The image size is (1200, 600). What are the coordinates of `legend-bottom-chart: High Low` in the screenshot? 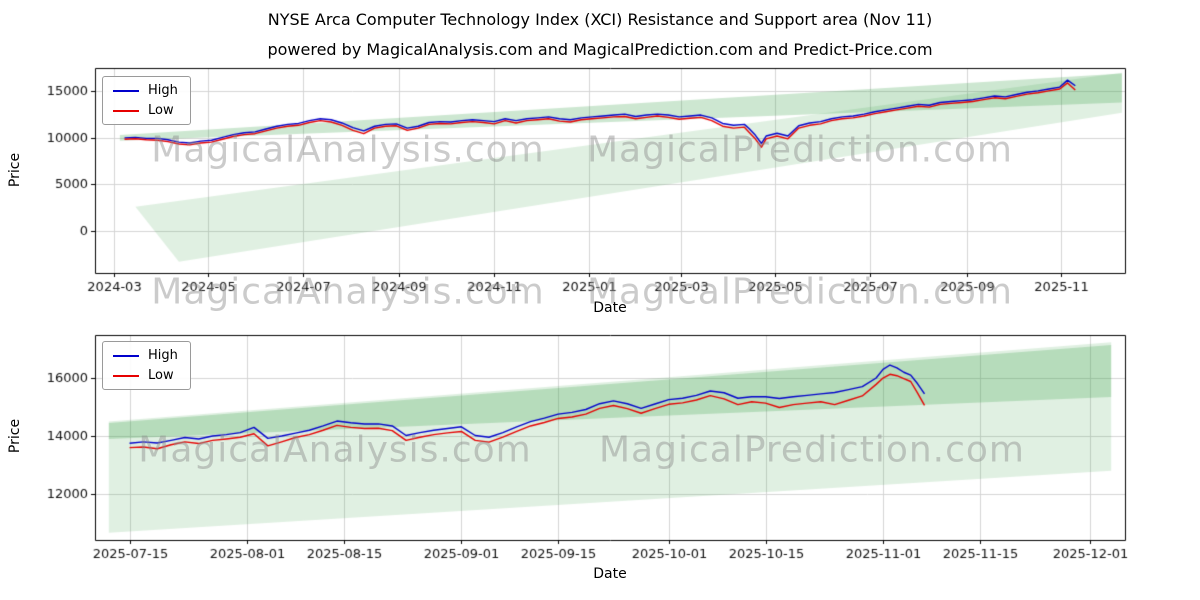 It's located at (146, 365).